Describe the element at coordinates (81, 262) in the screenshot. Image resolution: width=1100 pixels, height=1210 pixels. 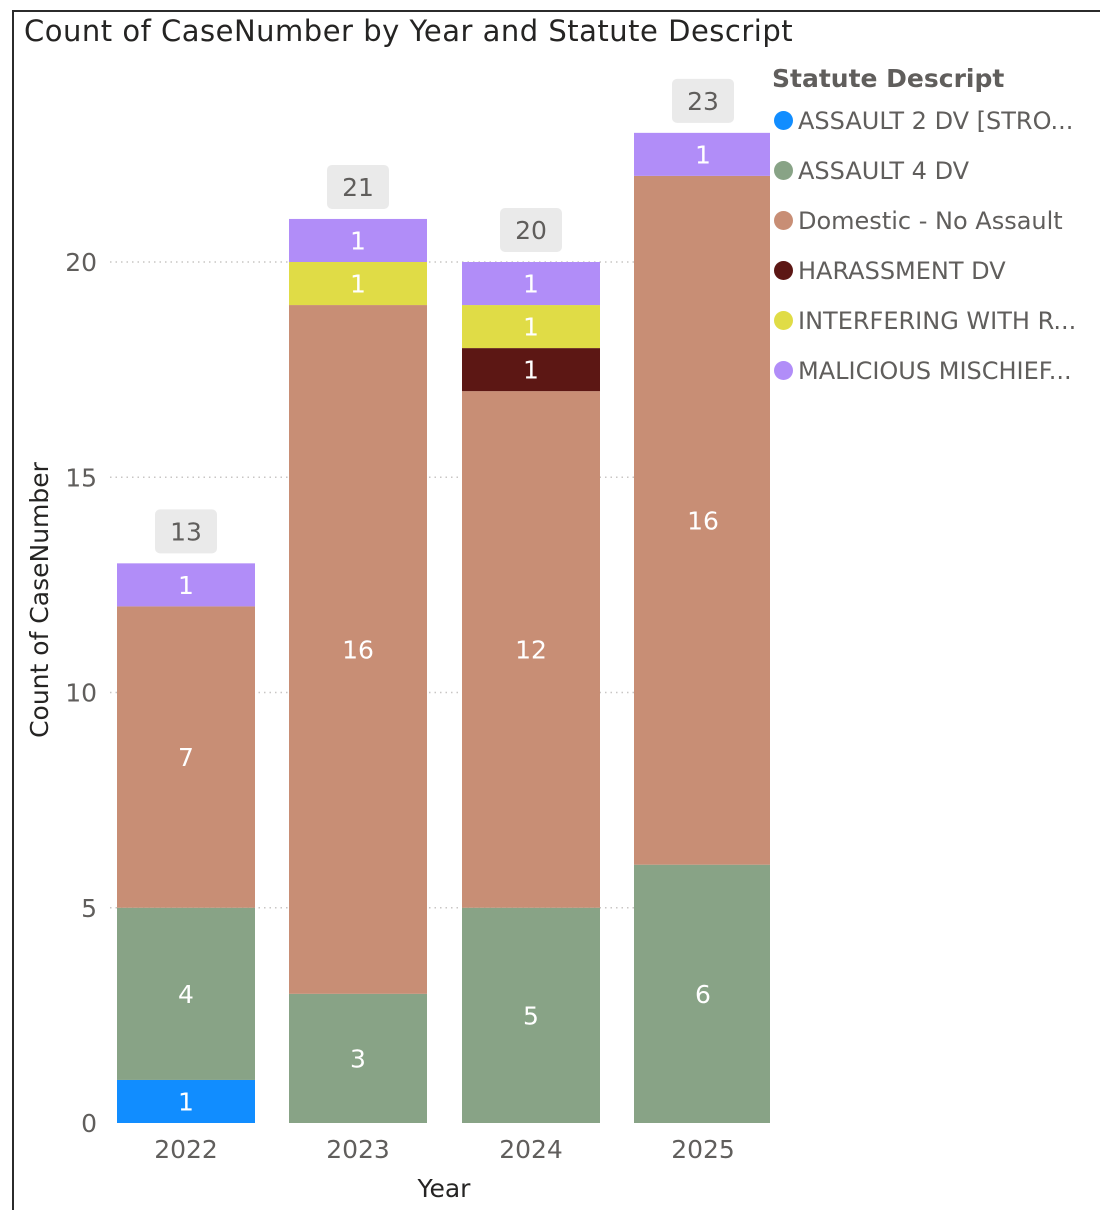
I see `y-tick-label: 20` at that location.